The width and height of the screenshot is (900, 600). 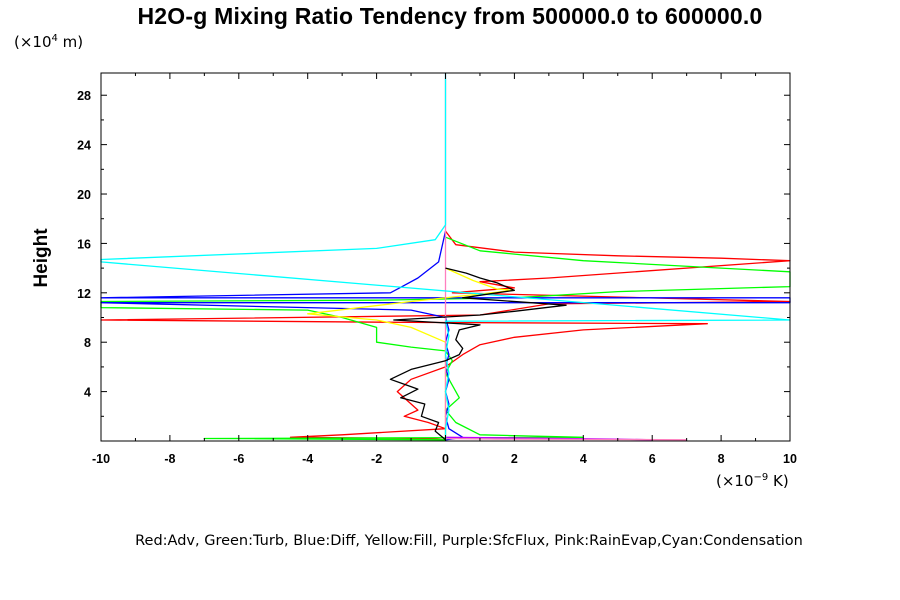 What do you see at coordinates (445, 459) in the screenshot?
I see `x-tick-label: 0` at bounding box center [445, 459].